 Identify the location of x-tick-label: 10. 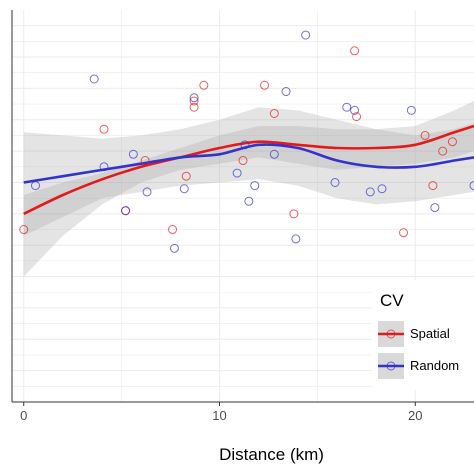
(219, 415).